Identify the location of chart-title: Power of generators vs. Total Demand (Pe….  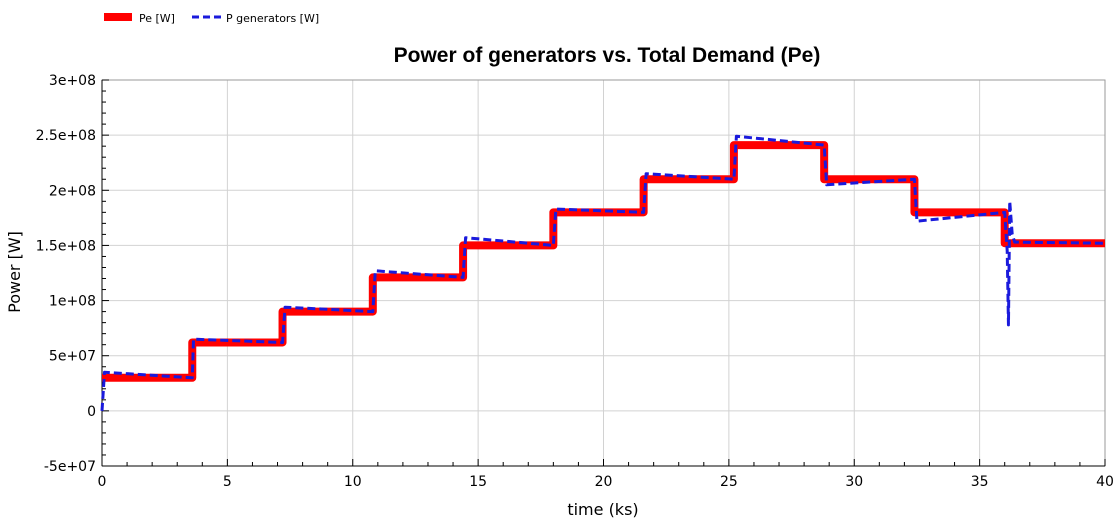
(607, 55).